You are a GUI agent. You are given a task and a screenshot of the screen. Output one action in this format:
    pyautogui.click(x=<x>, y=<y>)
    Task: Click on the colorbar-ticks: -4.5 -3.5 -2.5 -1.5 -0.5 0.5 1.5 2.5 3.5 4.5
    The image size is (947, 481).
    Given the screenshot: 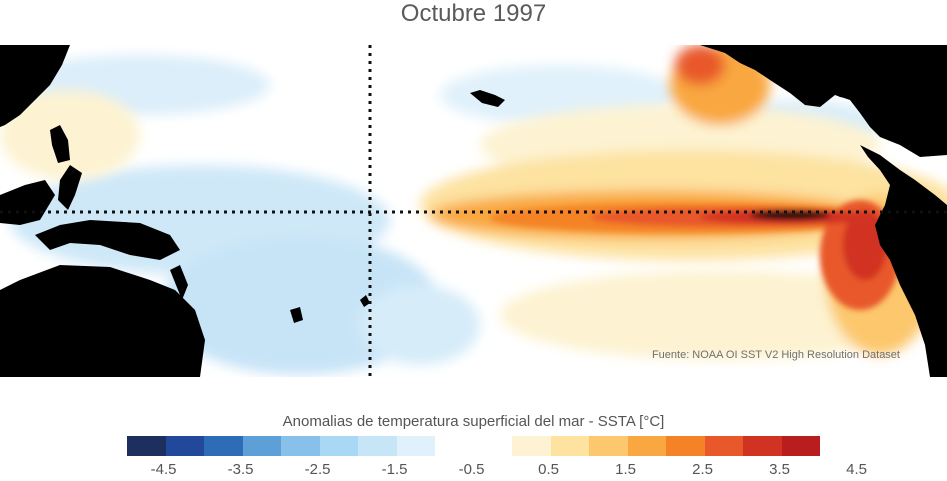 What is the action you would take?
    pyautogui.click(x=473, y=471)
    